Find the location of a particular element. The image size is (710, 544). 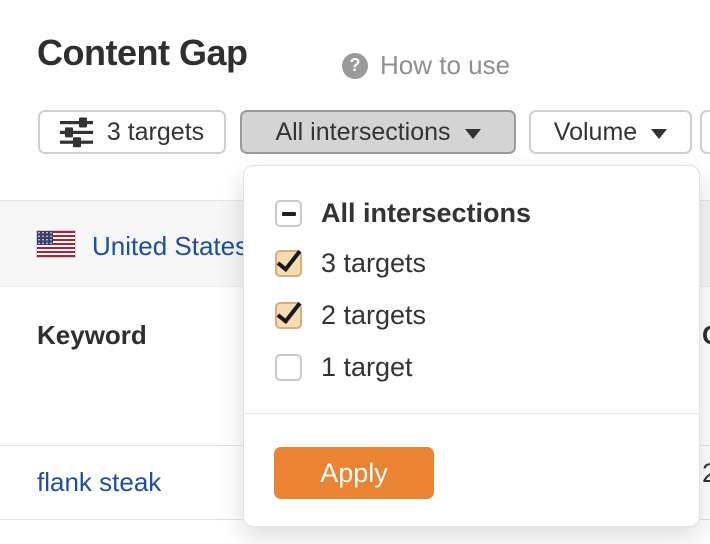

option-3-targets: 3 targets is located at coordinates (351, 261).